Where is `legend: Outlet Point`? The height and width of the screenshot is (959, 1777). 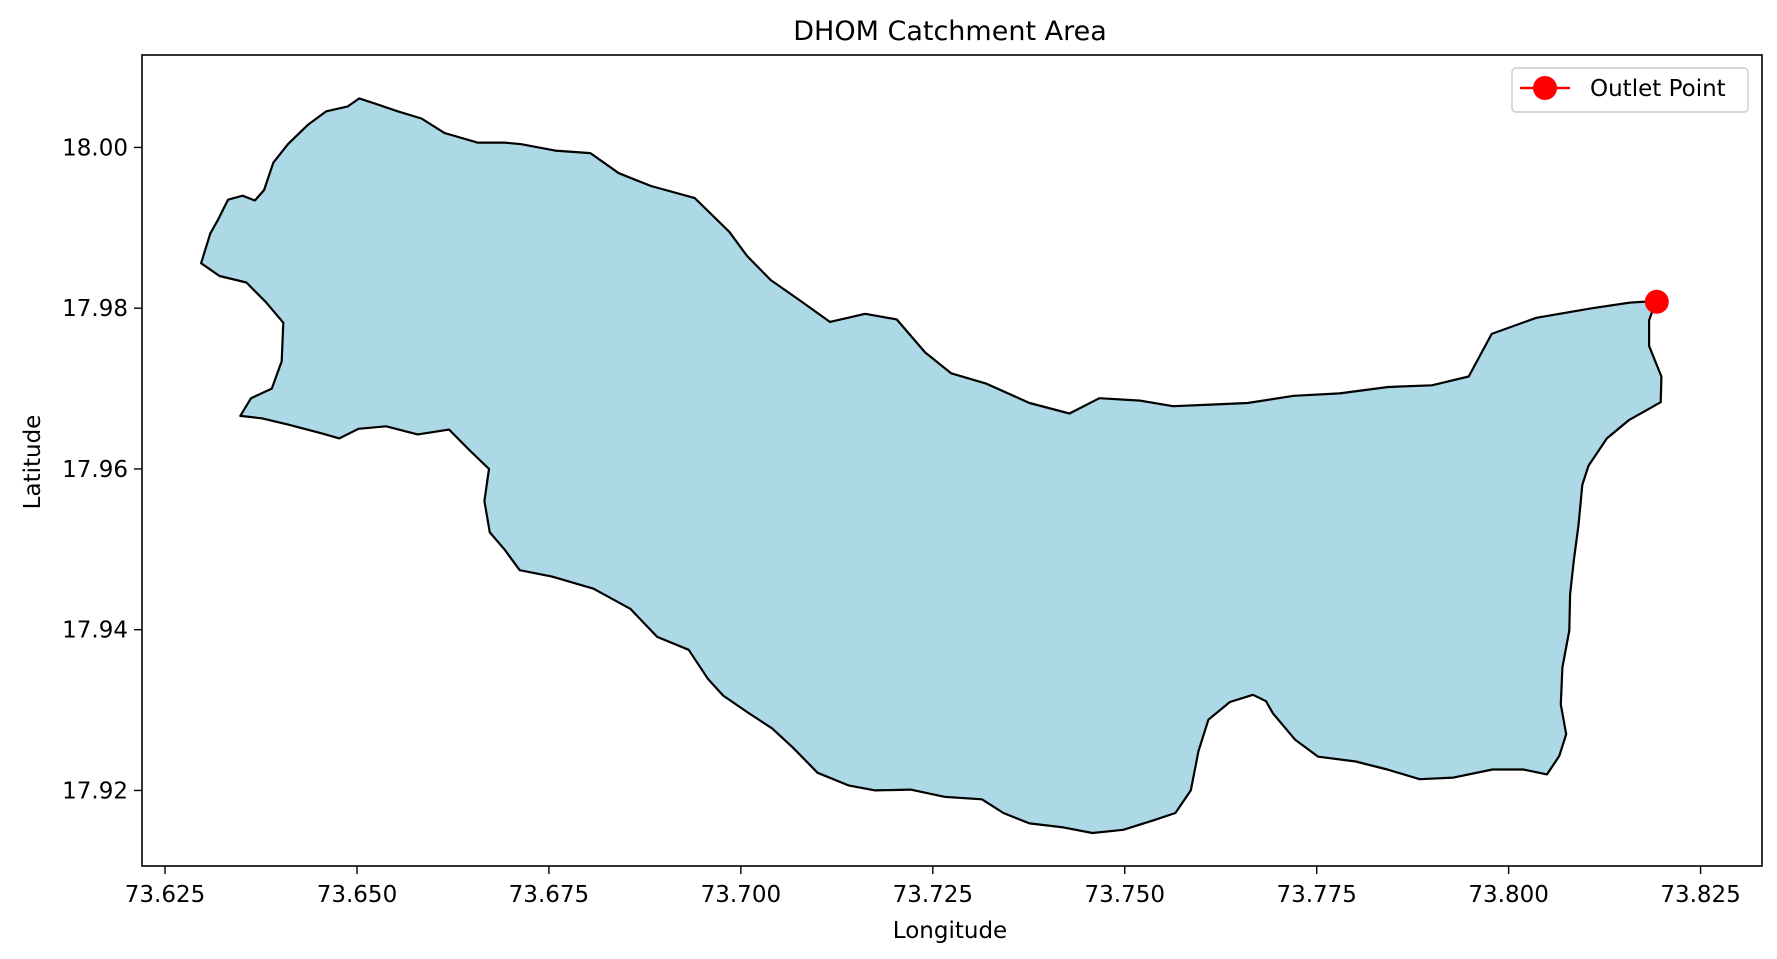
legend: Outlet Point is located at coordinates (1630, 90).